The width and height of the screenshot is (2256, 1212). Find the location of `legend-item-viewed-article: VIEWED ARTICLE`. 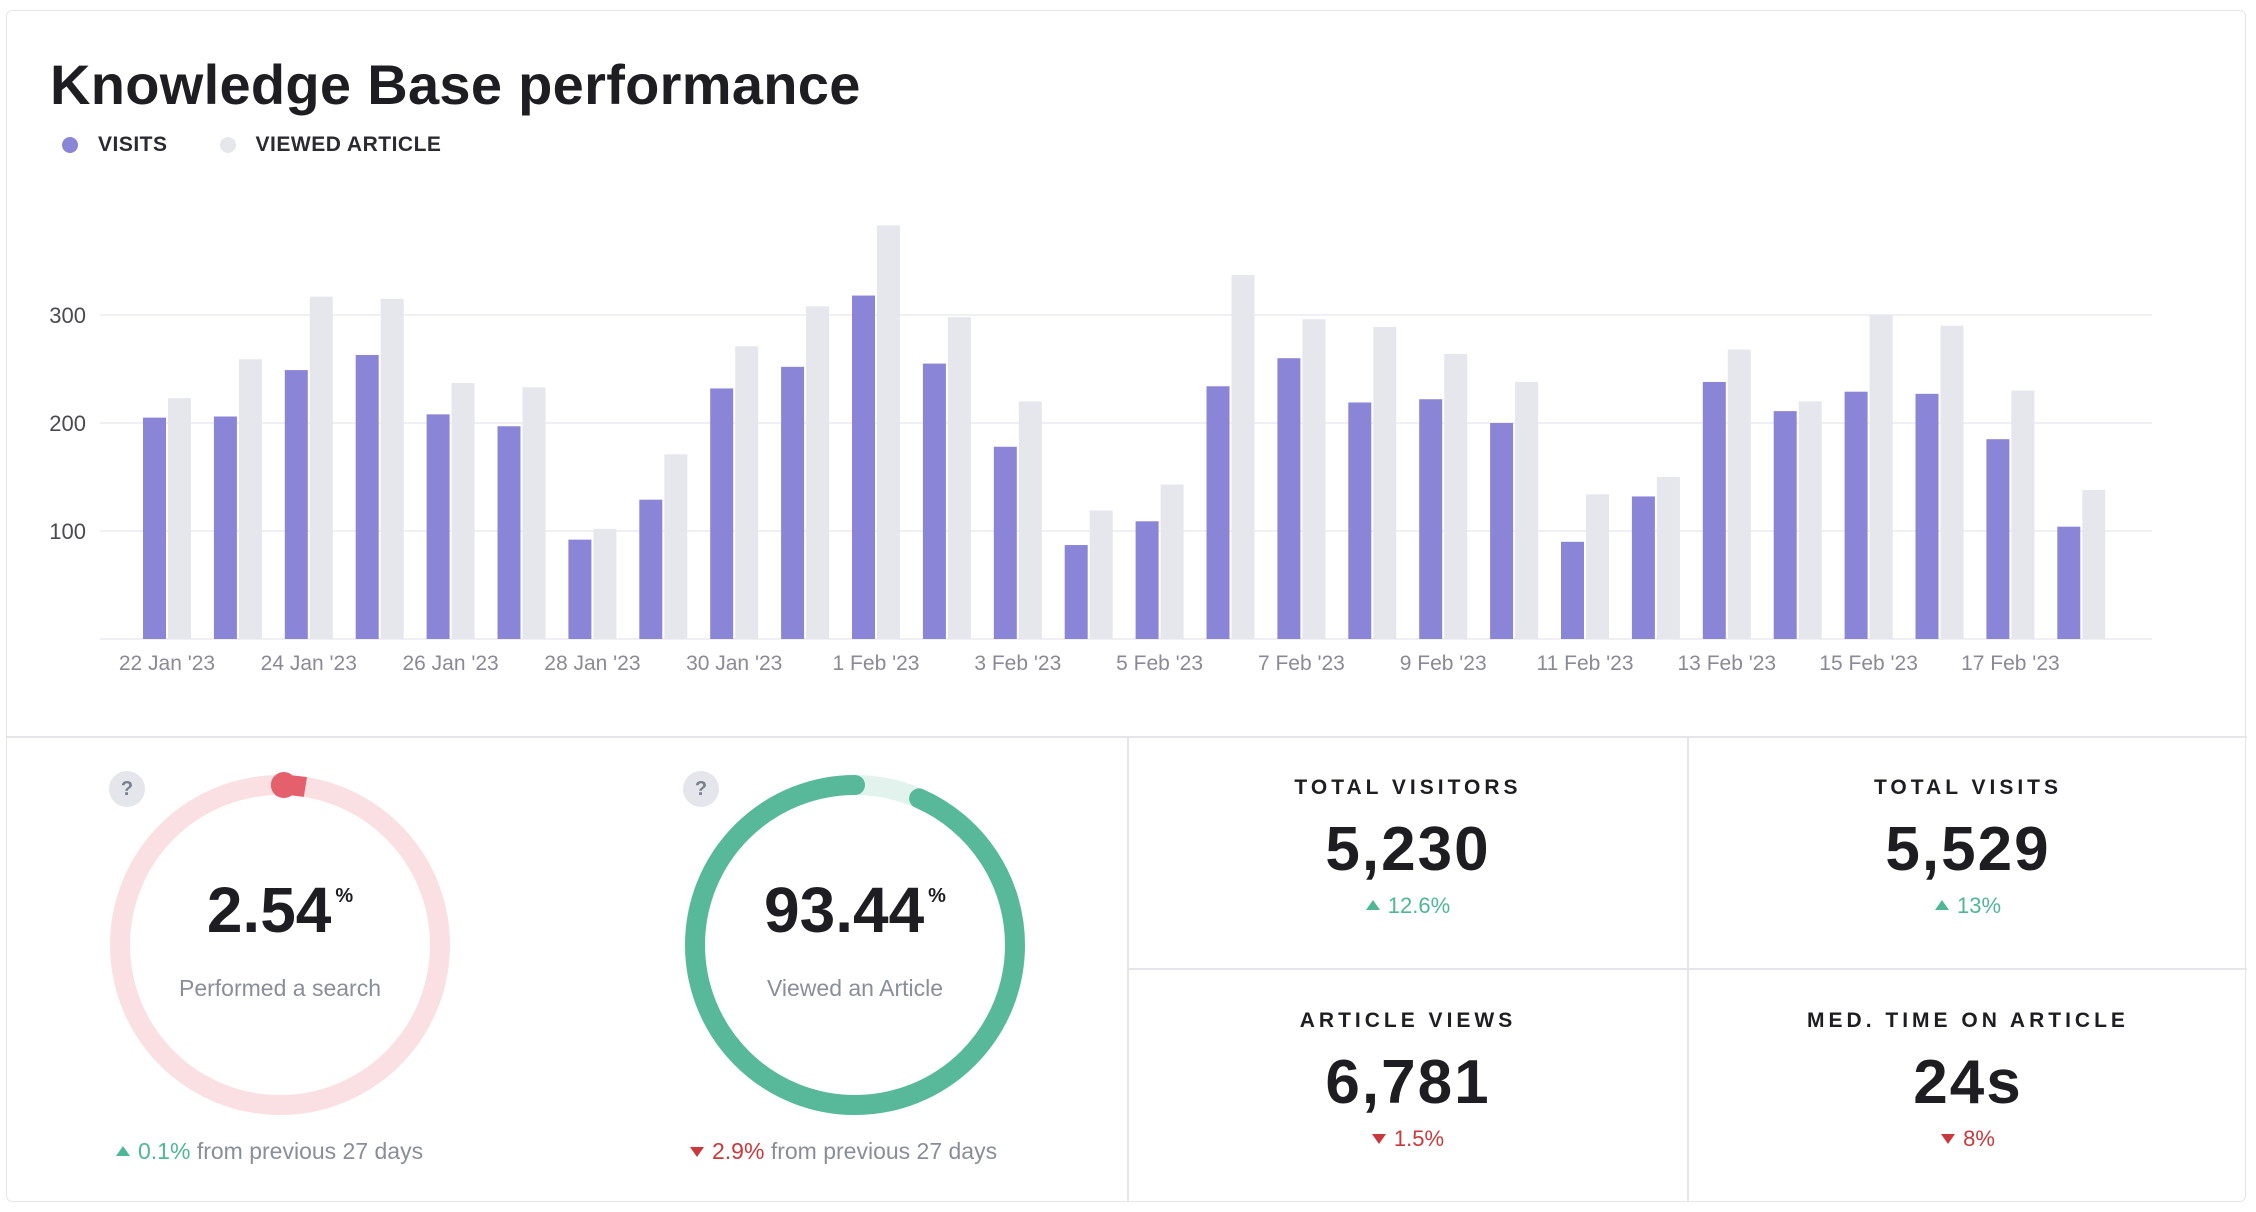

legend-item-viewed-article: VIEWED ARTICLE is located at coordinates (330, 145).